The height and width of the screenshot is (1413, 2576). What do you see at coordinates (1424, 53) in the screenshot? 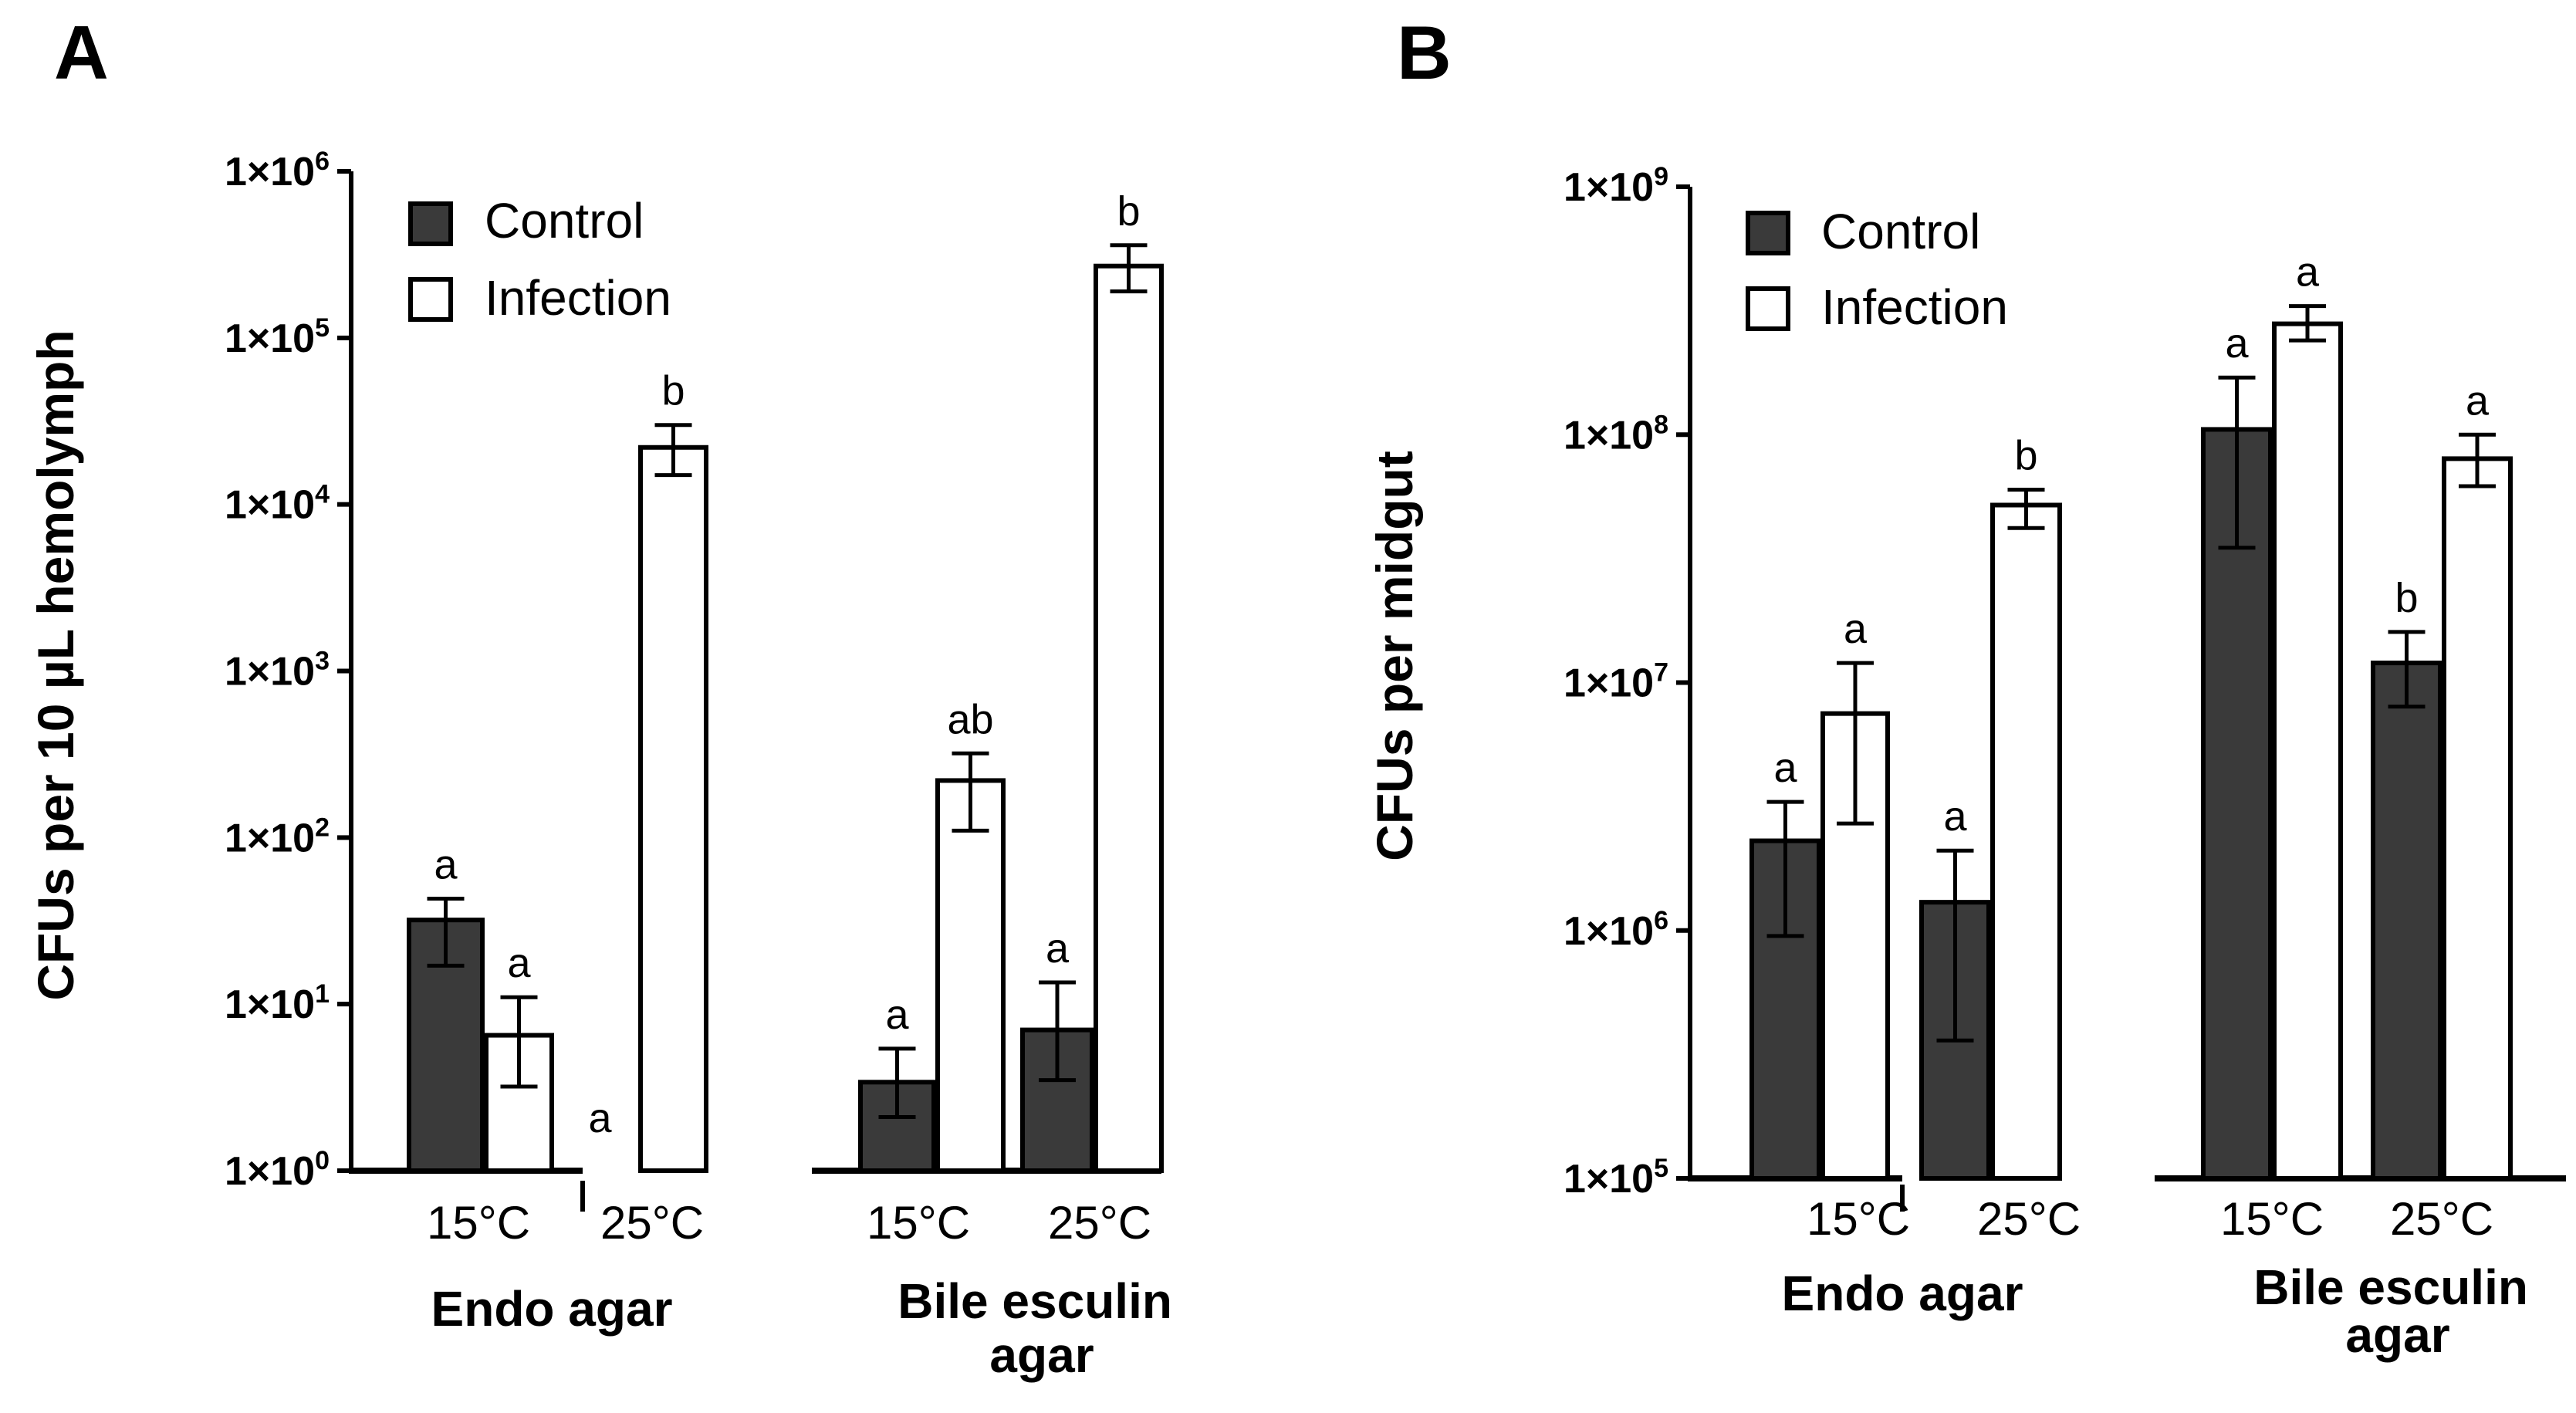
I see `panel-letter-b: B` at bounding box center [1424, 53].